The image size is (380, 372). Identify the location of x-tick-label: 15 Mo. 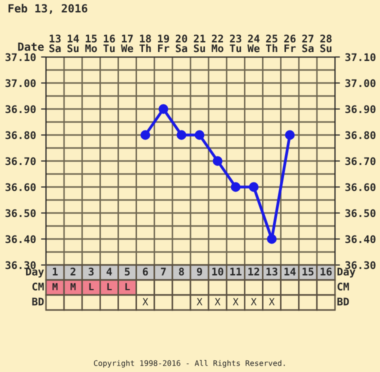
(91, 43).